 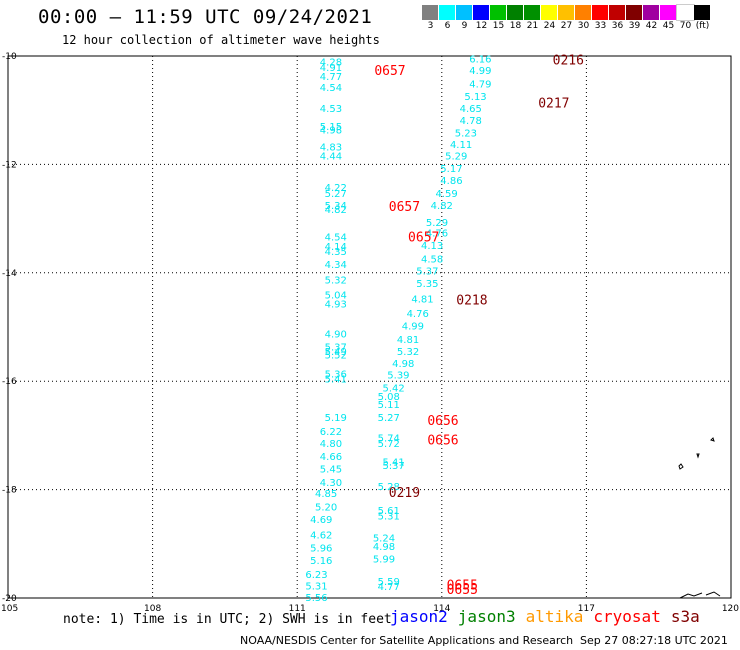 I want to click on legend-labels: 3 6 9 12 15 18 21 24 27 30 33 36 39 42 45 70 (ft), so click(x=566, y=27).